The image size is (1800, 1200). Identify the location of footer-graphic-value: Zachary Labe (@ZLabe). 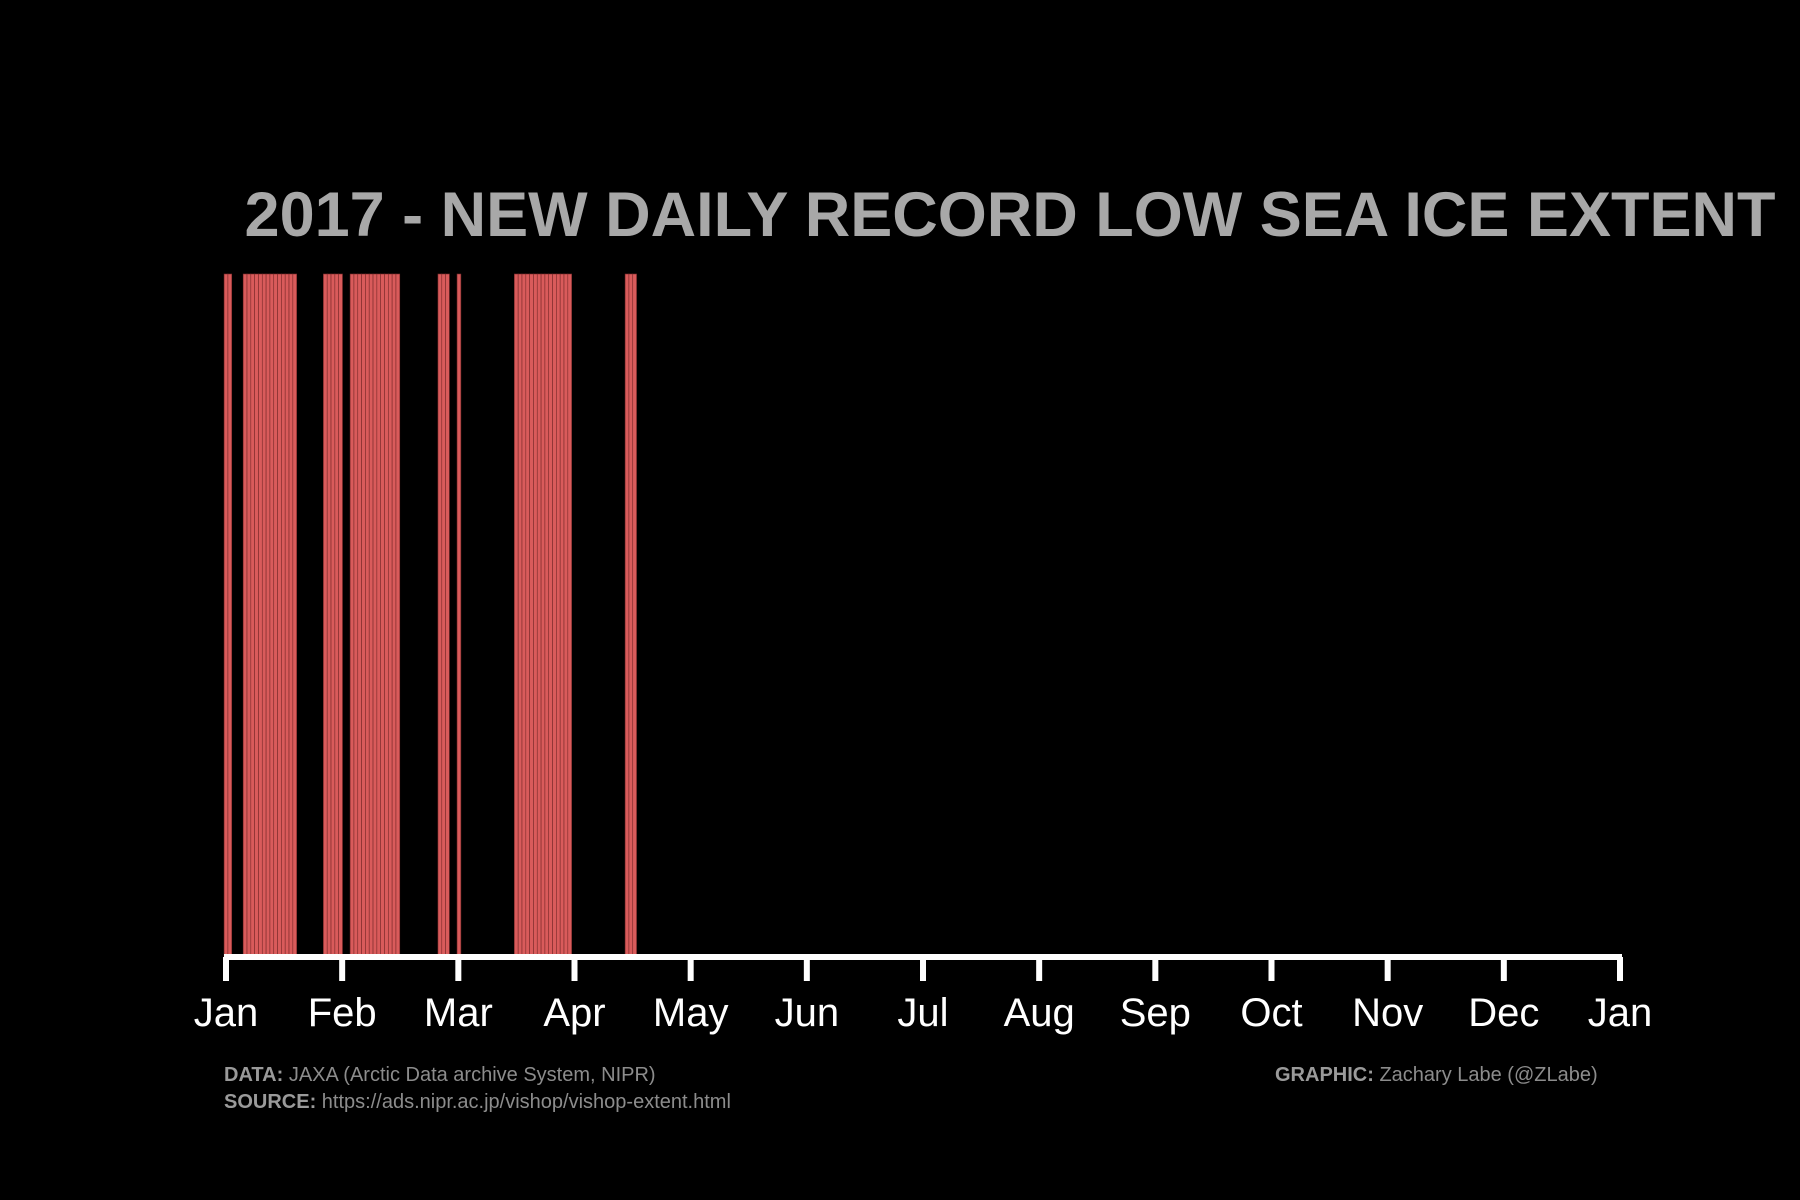
(1488, 1075).